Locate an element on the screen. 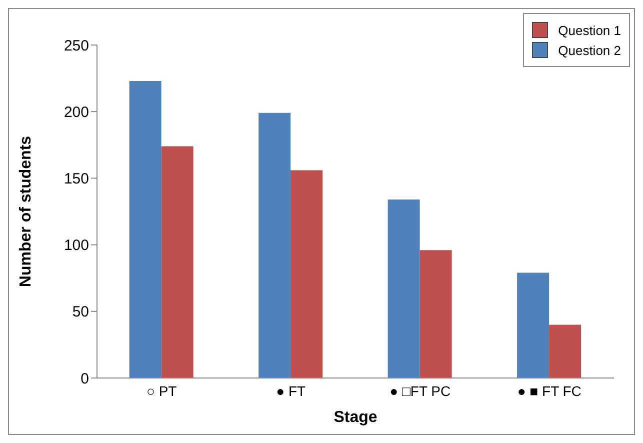 This screenshot has height=443, width=643. legend-label: Question 2 is located at coordinates (589, 50).